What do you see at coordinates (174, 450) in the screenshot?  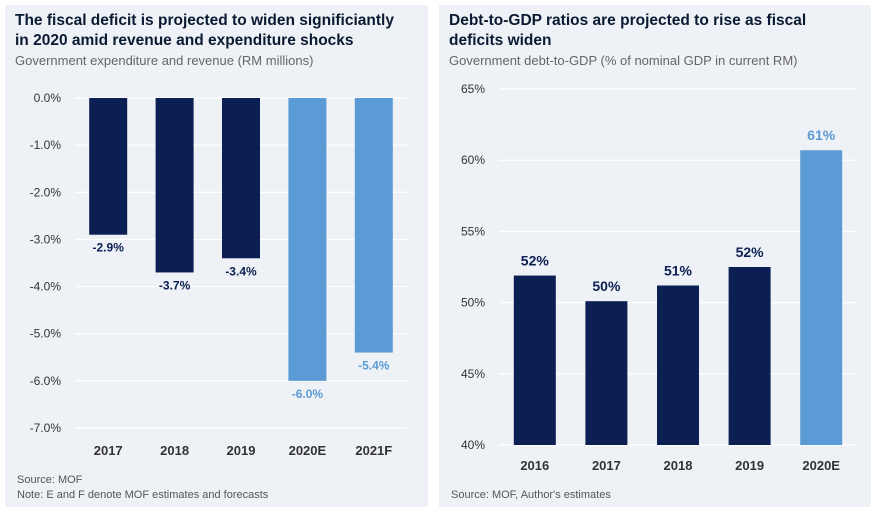 I see `deficit-x-tick-label: 2018` at bounding box center [174, 450].